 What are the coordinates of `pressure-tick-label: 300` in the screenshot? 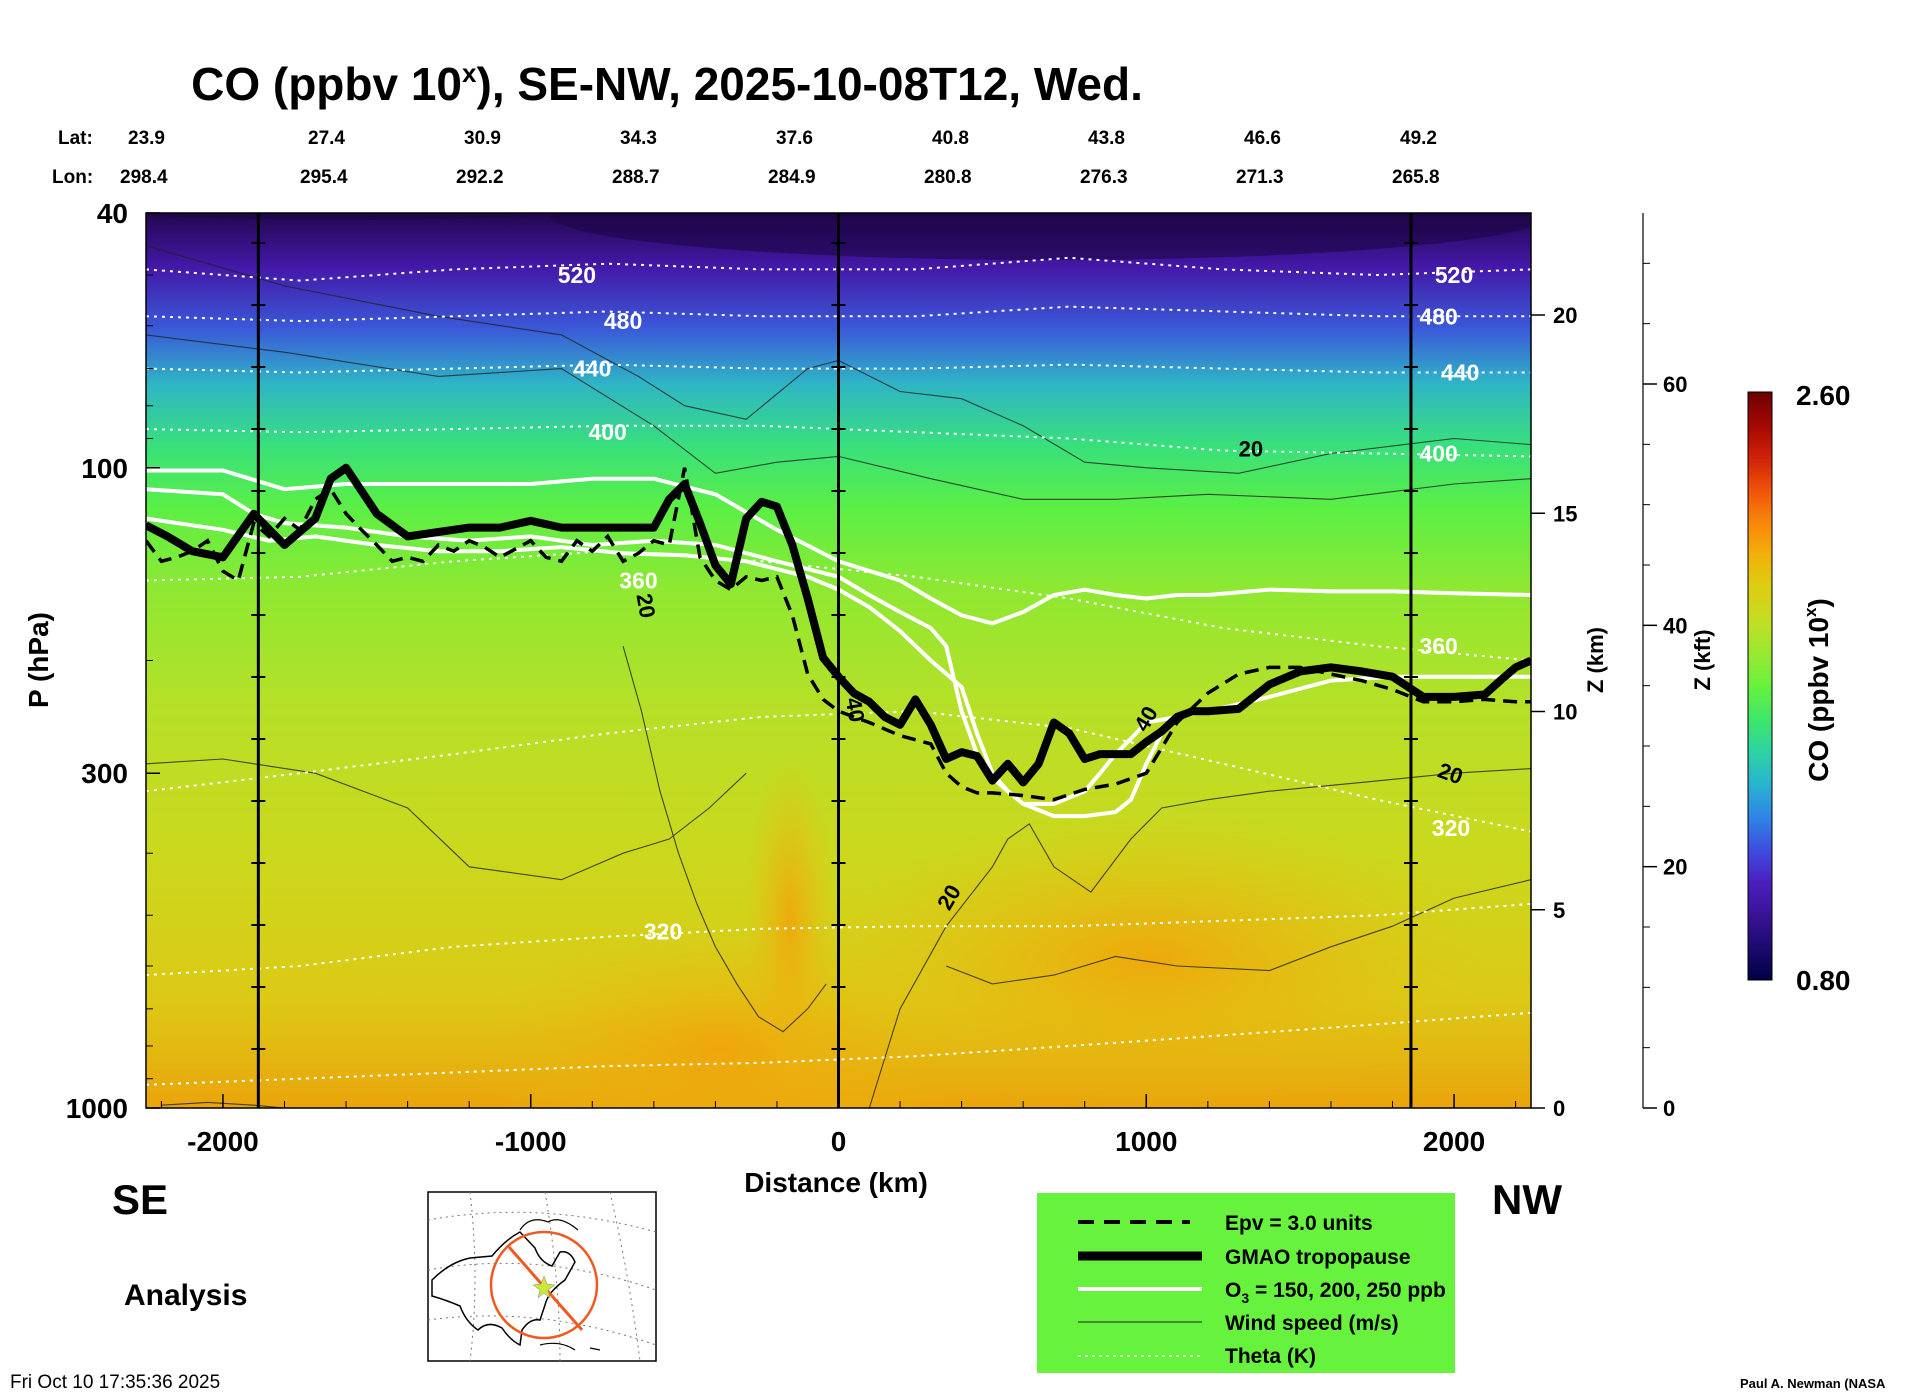 It's located at (104, 773).